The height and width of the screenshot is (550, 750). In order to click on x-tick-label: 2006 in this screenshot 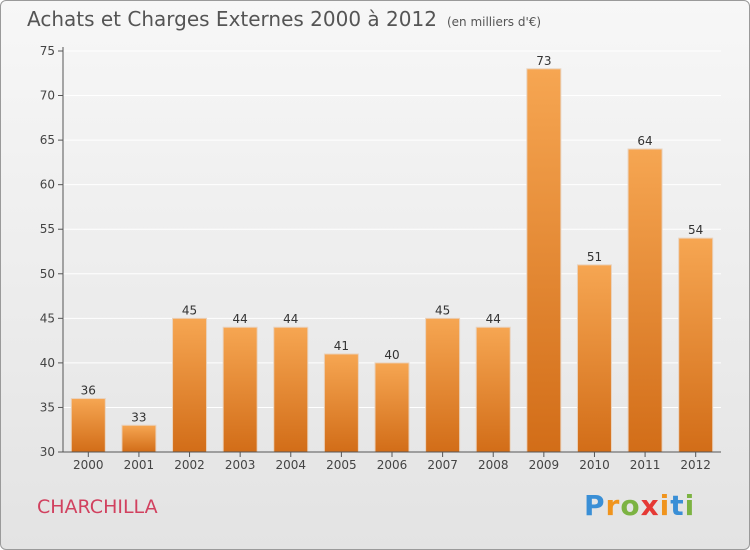, I will do `click(392, 465)`.